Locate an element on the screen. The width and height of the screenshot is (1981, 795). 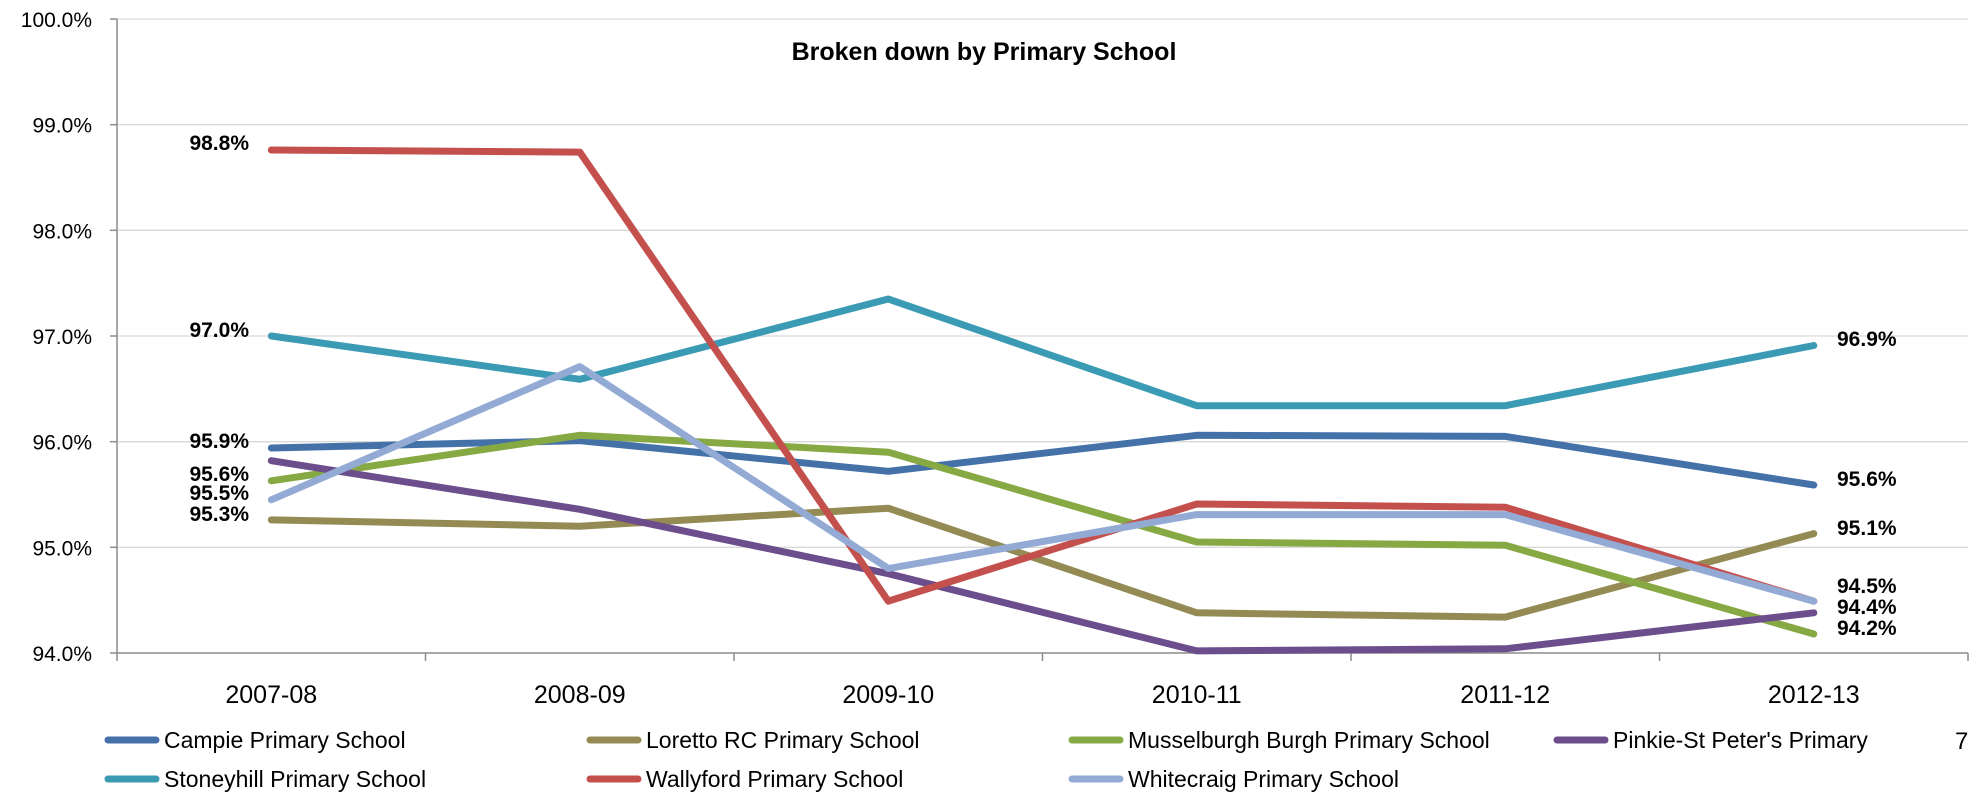
x-tick-label: 2009-10 is located at coordinates (888, 695).